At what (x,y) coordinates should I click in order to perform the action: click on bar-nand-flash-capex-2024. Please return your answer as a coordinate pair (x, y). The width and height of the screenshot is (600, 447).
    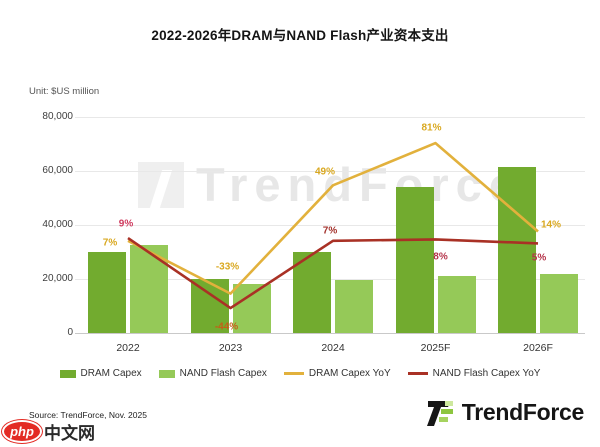
    Looking at the image, I should click on (354, 306).